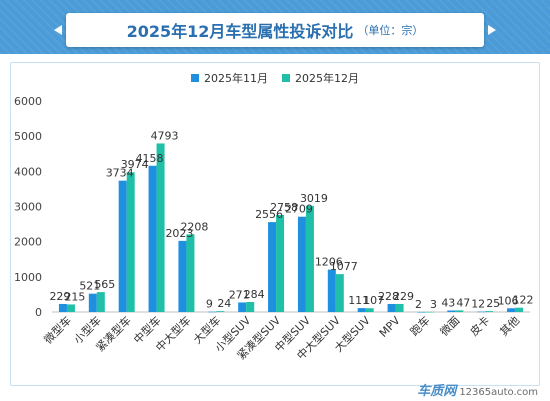 The image size is (550, 401). I want to click on data-label-series2: 215, so click(74, 296).